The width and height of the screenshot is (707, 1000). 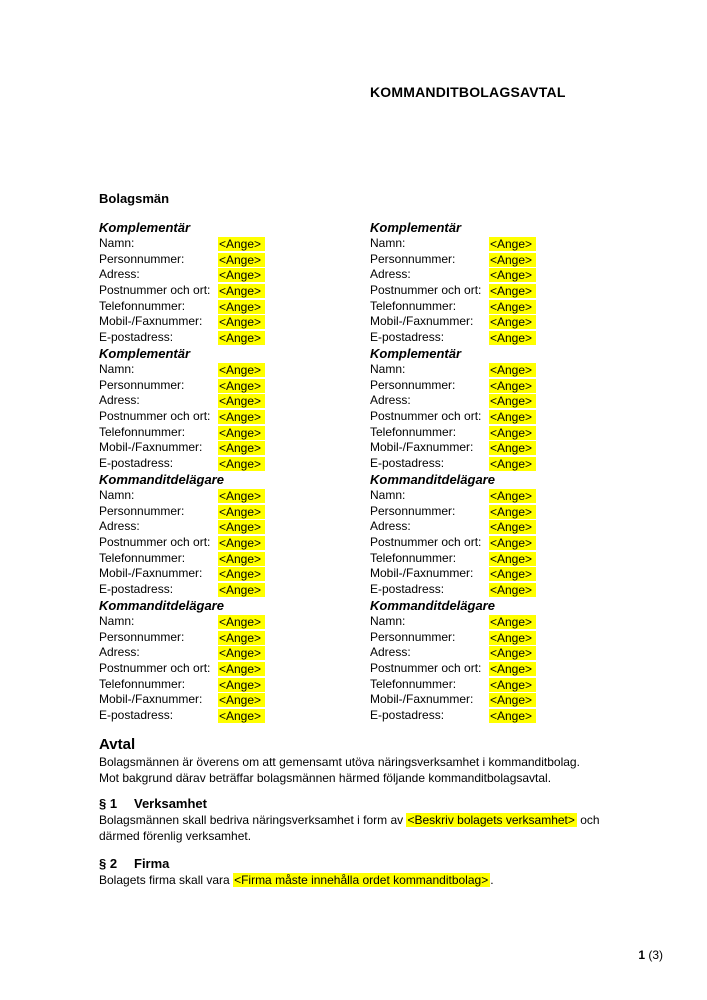 What do you see at coordinates (152, 863) in the screenshot?
I see `paragraph-2-title: Firma` at bounding box center [152, 863].